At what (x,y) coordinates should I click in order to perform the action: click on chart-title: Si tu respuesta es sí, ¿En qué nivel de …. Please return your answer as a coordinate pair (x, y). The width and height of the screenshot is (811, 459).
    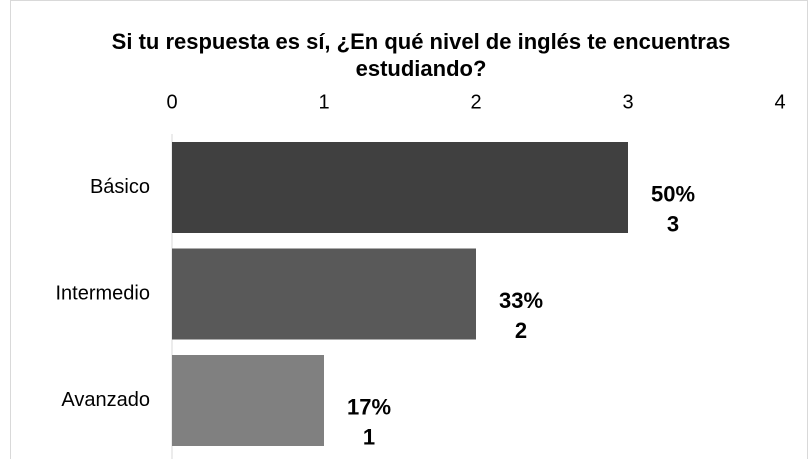
    Looking at the image, I should click on (421, 55).